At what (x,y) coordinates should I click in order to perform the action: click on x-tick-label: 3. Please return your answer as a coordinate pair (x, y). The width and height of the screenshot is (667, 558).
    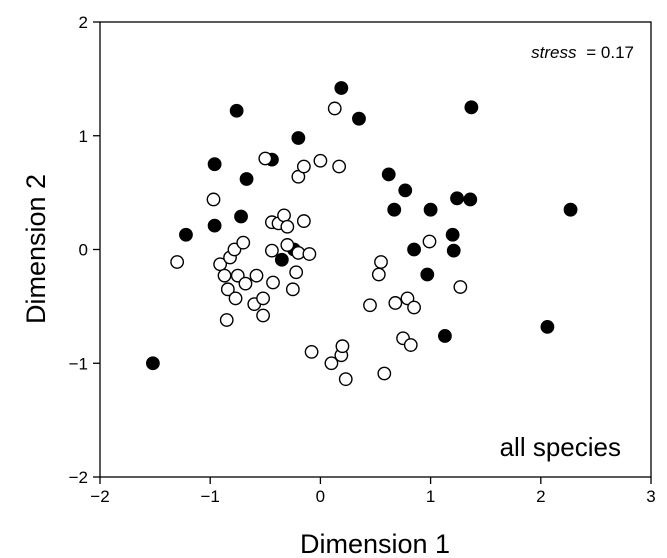
    Looking at the image, I should click on (650, 496).